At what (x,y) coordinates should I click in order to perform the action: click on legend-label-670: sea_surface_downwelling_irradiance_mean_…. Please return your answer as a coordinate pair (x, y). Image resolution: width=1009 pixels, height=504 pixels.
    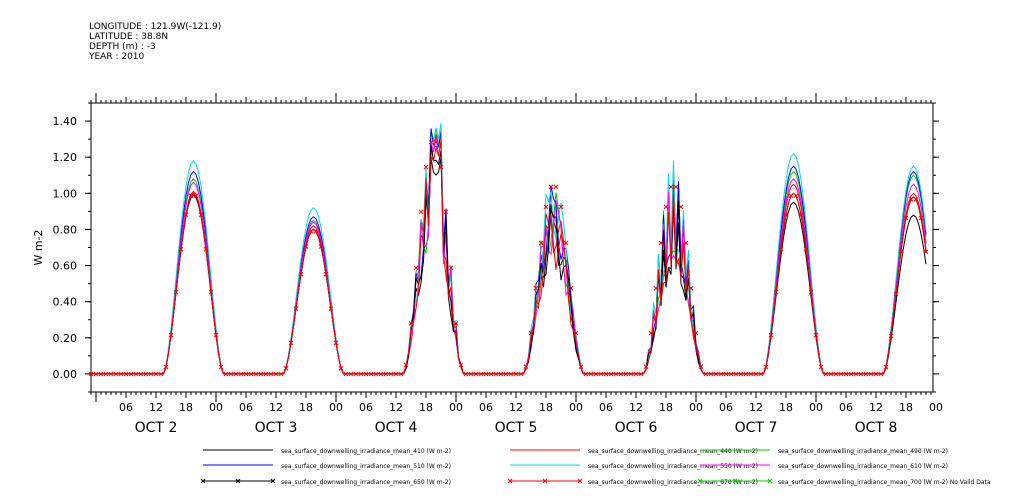
    Looking at the image, I should click on (673, 482).